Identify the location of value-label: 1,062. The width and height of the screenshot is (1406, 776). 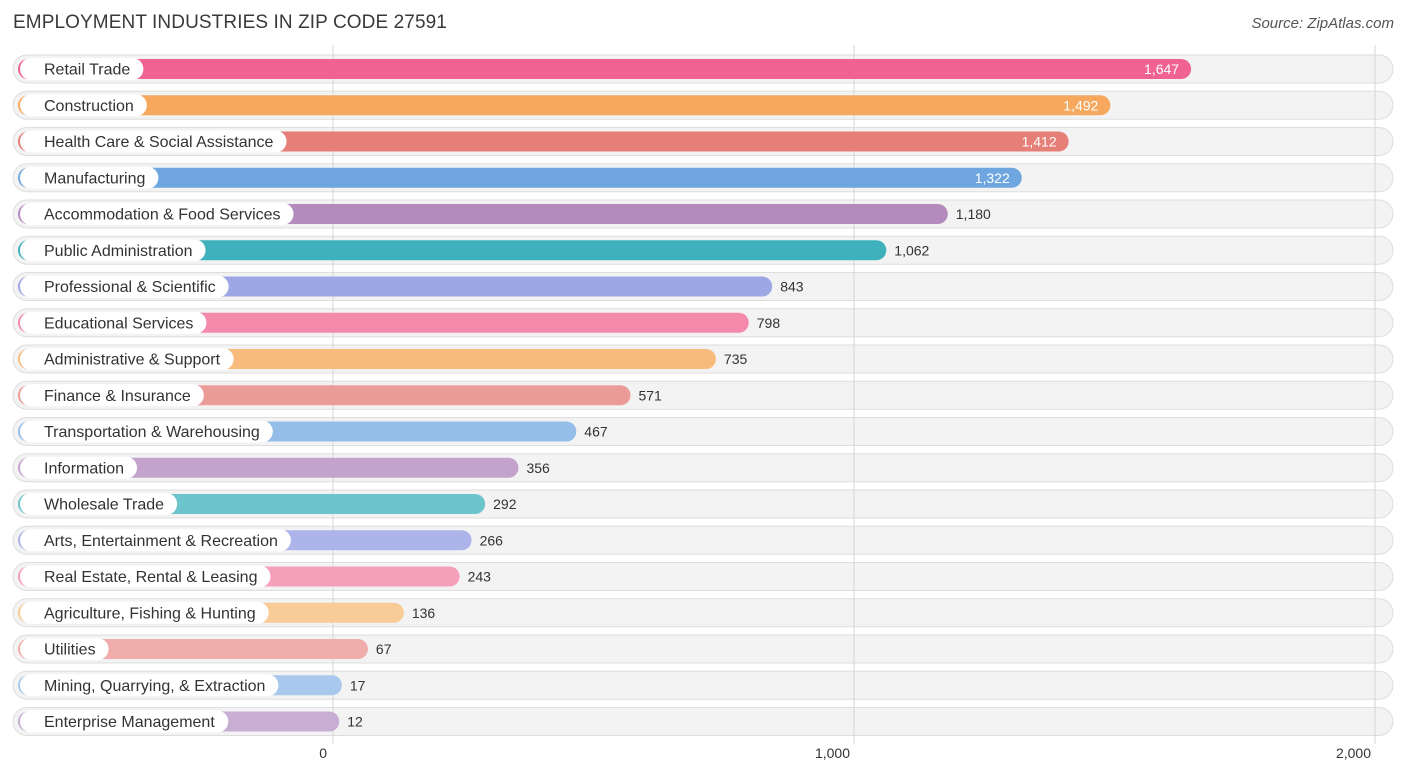
(911, 250).